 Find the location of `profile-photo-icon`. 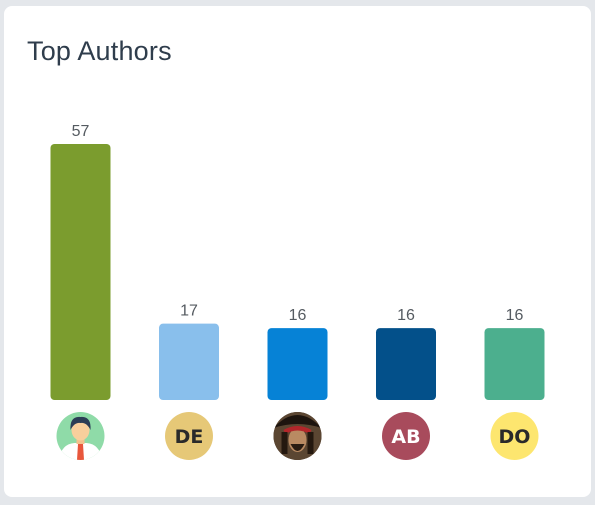

profile-photo-icon is located at coordinates (297, 436).